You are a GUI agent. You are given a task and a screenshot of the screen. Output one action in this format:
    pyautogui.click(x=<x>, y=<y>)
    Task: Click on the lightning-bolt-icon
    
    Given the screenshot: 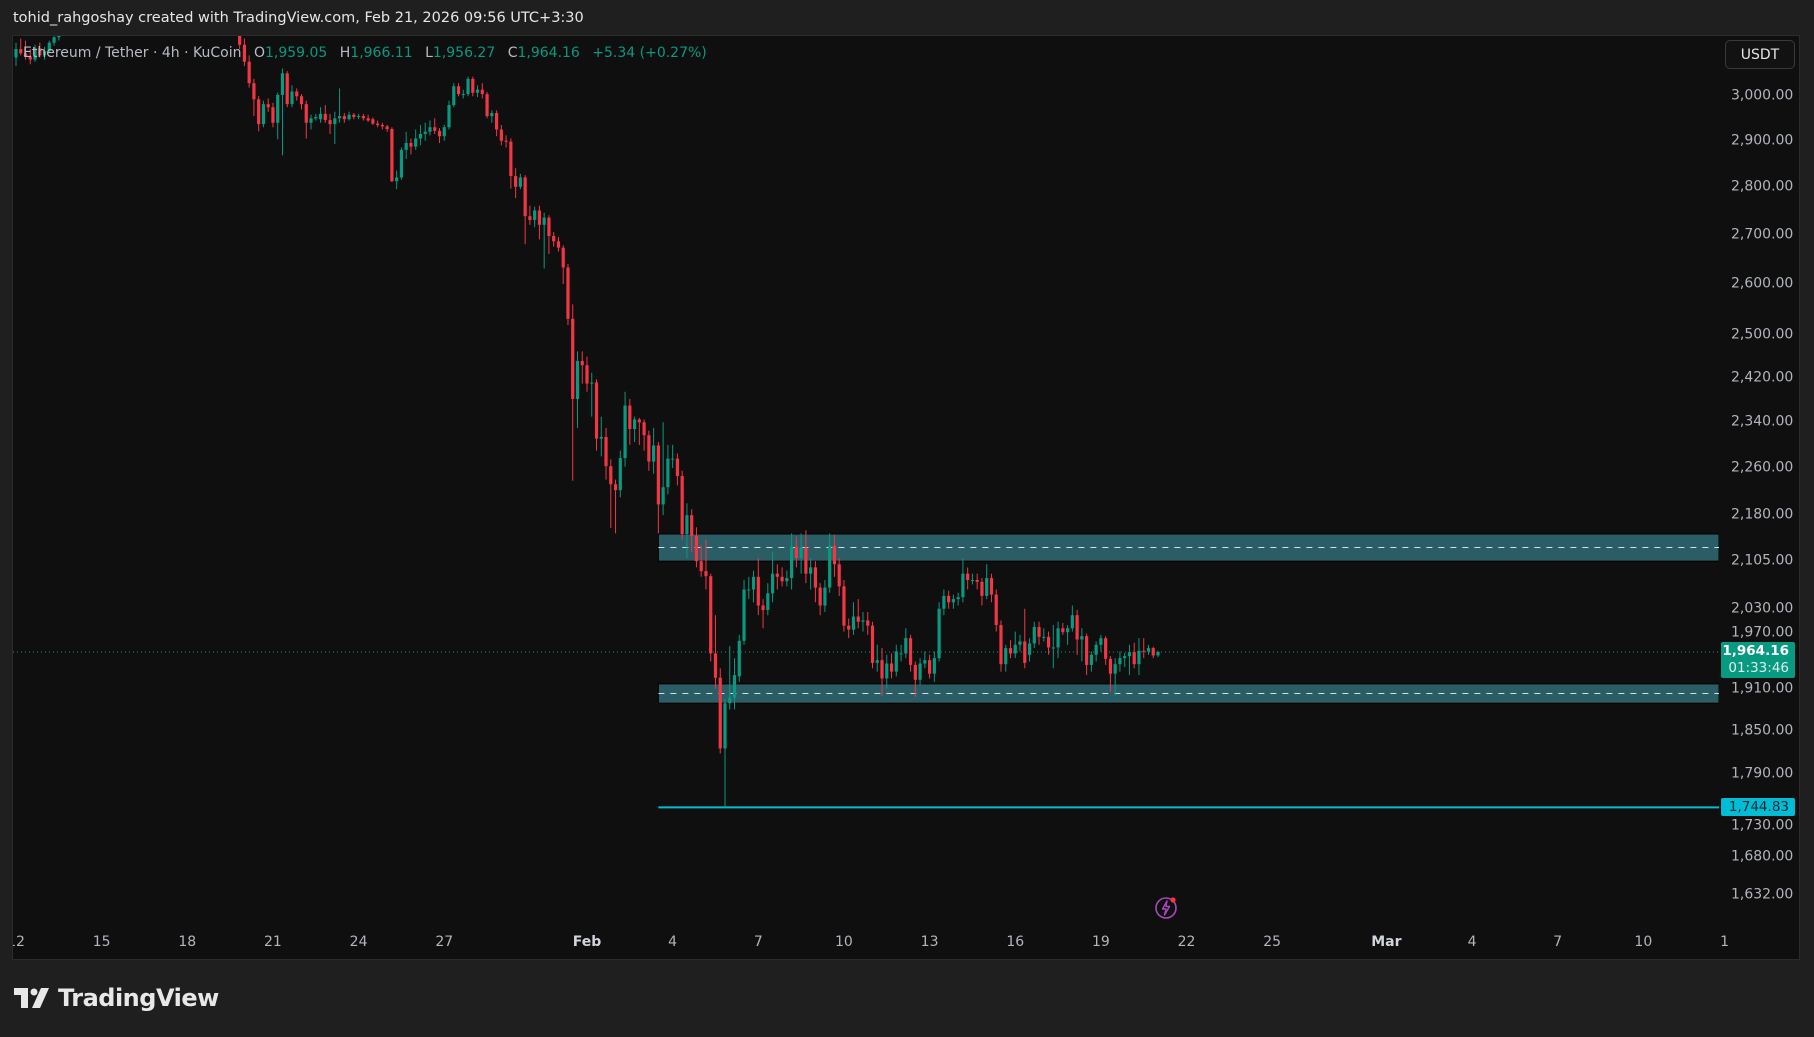 What is the action you would take?
    pyautogui.click(x=1166, y=908)
    